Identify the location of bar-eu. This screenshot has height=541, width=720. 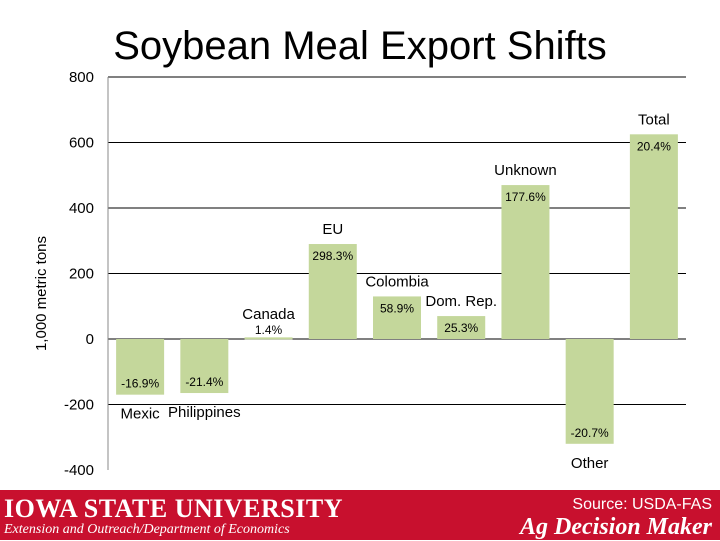
(332, 291).